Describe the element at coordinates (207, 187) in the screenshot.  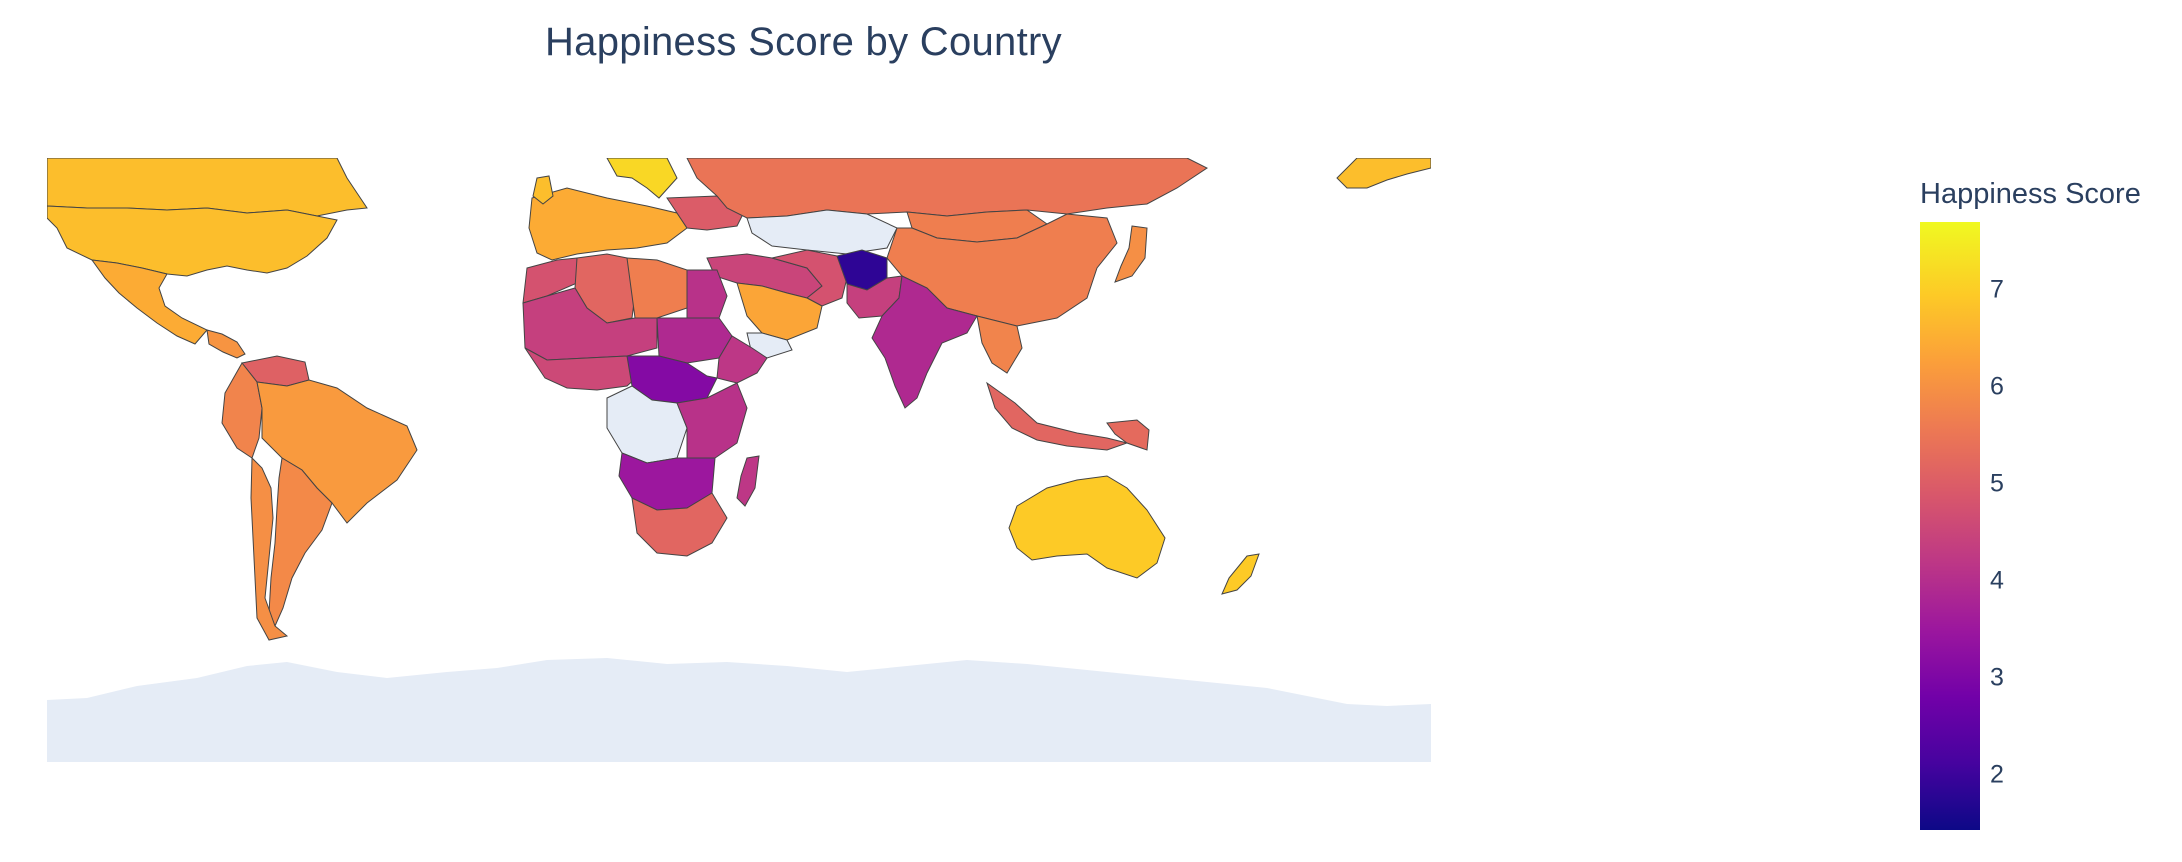
I see `region-canada` at that location.